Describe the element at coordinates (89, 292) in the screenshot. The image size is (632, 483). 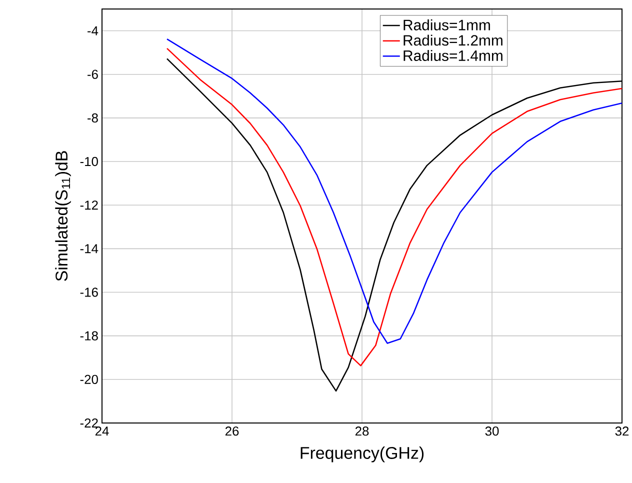
I see `y-tick-label: -16` at that location.